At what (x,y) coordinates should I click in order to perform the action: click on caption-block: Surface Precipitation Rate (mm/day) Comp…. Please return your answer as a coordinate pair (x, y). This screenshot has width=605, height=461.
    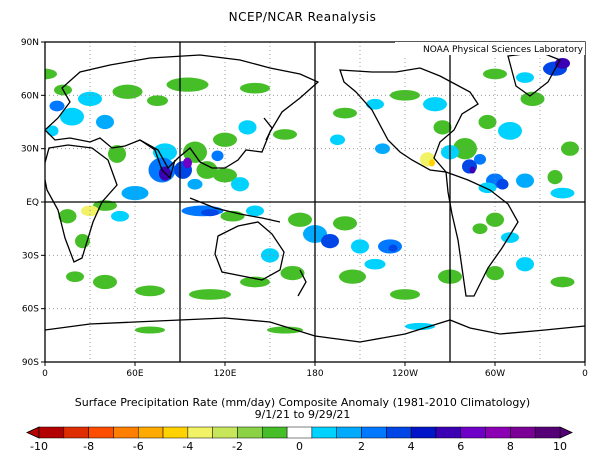
    Looking at the image, I should click on (302, 408).